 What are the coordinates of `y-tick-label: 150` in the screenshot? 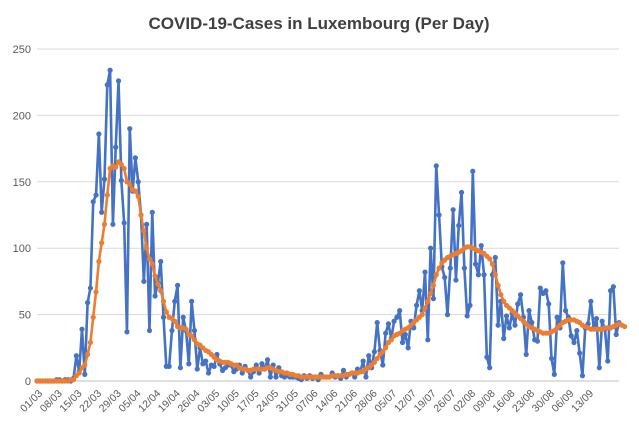 It's located at (22, 183).